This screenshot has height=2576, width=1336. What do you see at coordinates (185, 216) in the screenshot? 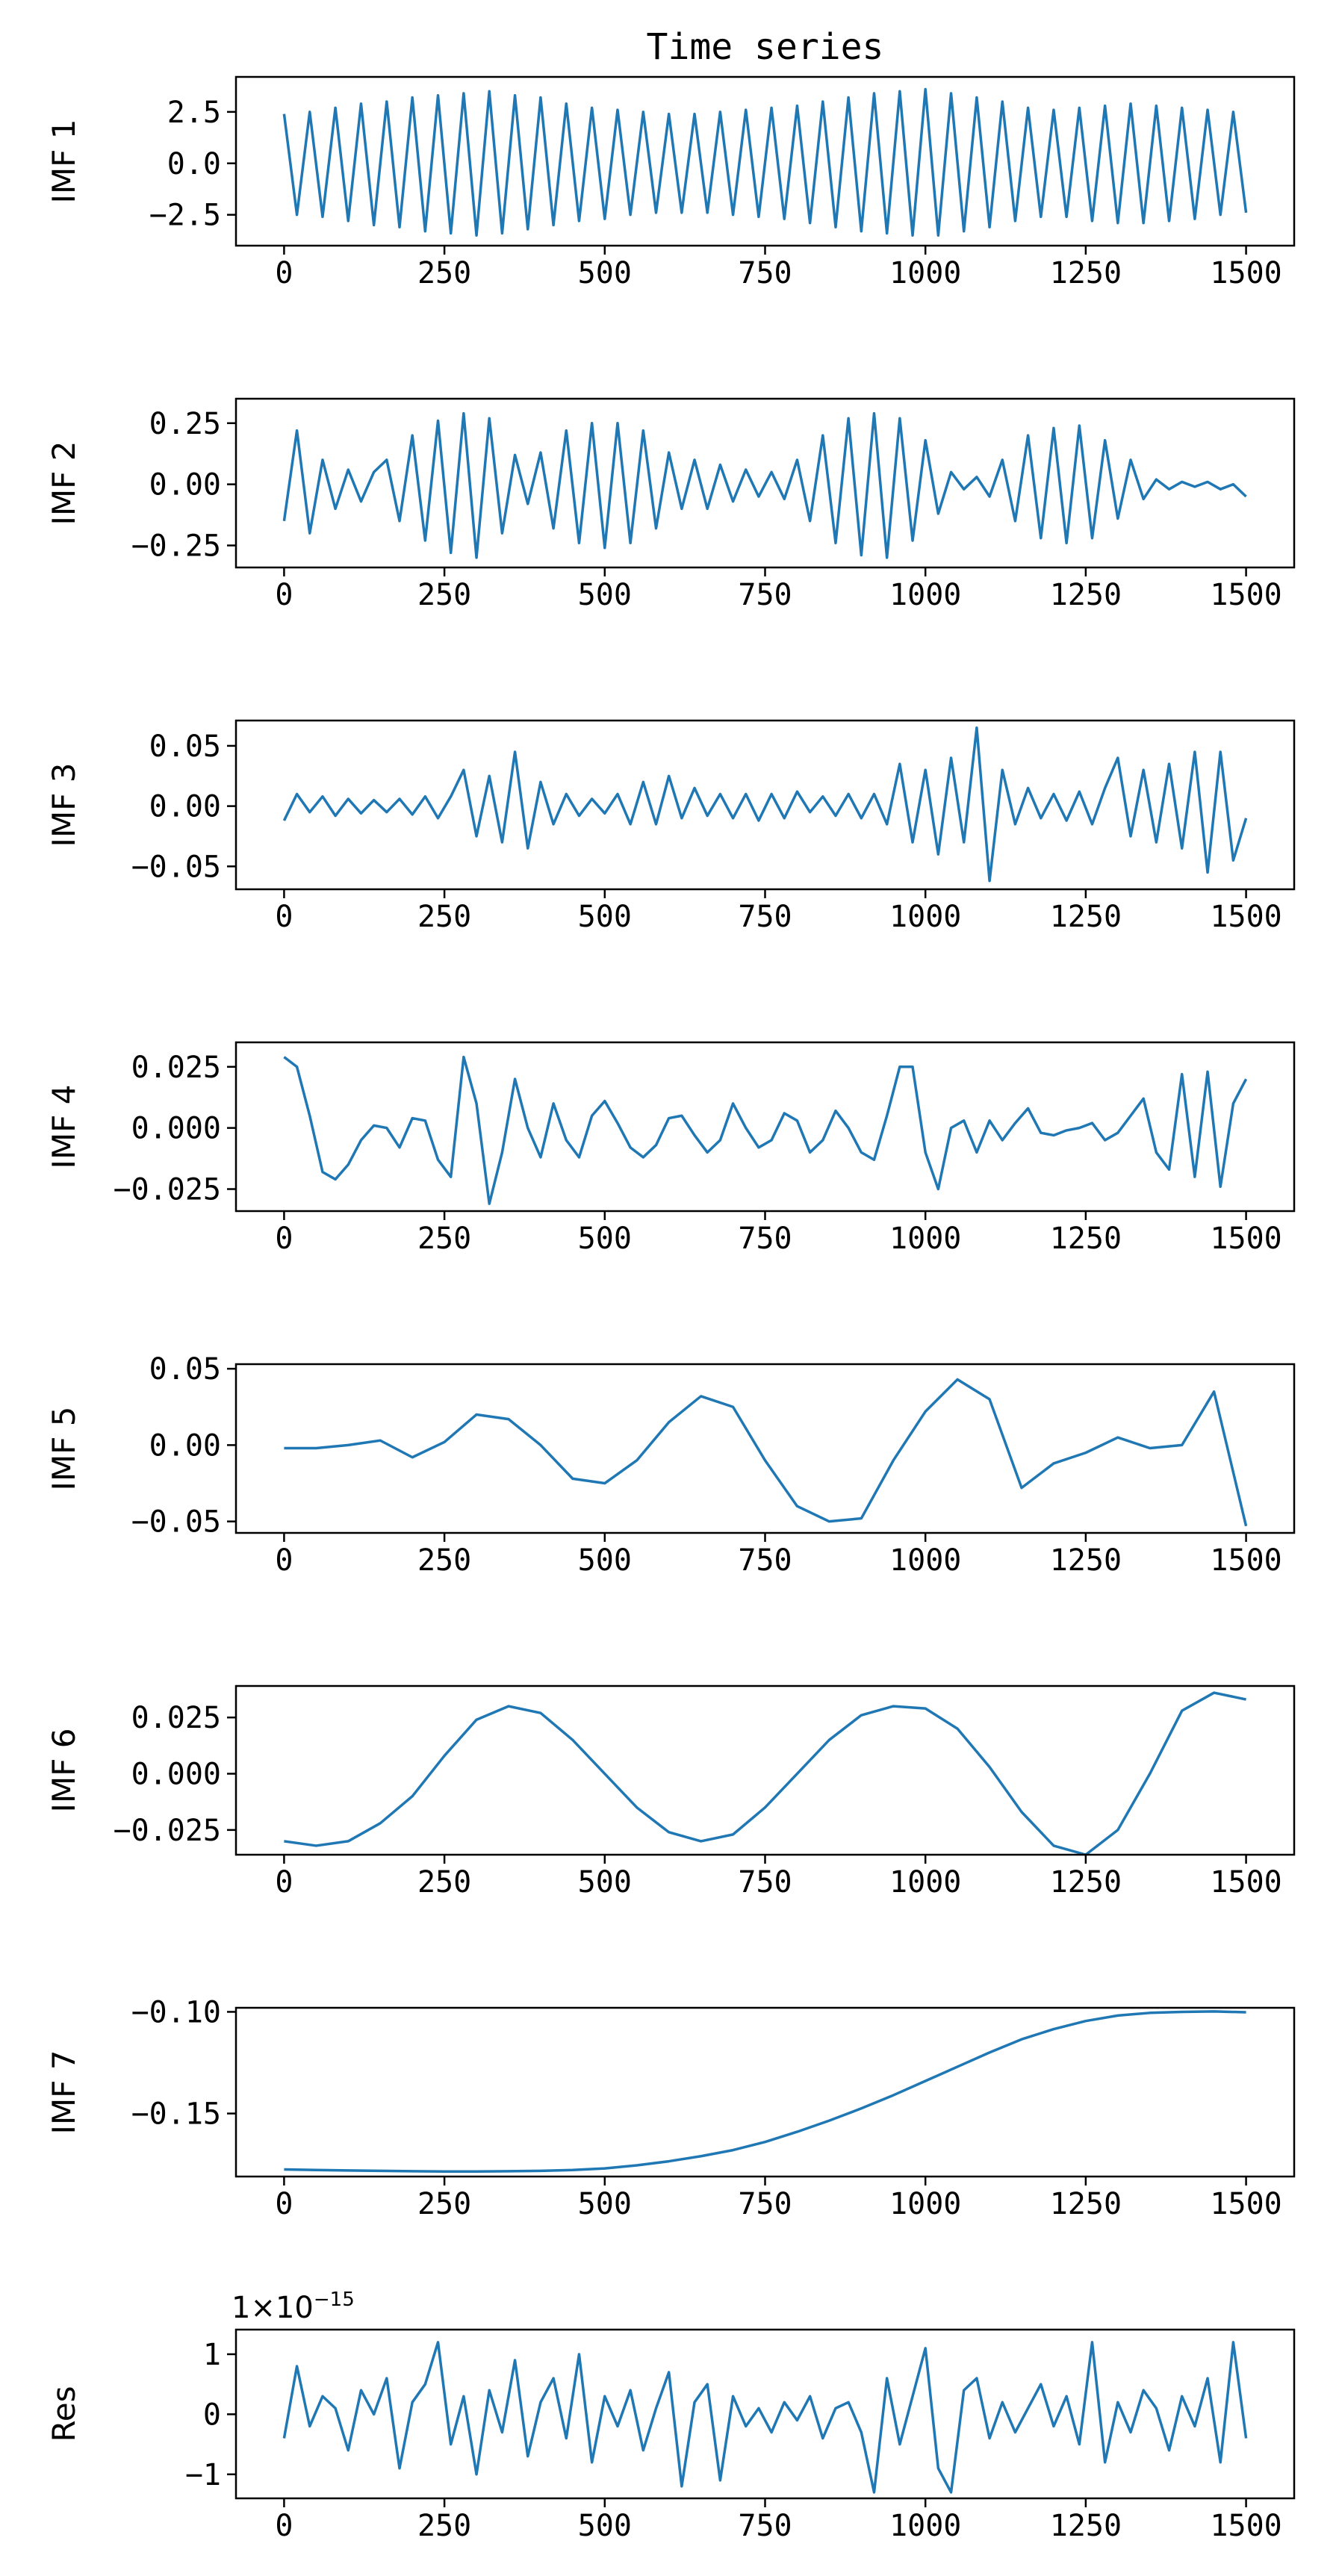
I see `y-tick-label: −2.5` at bounding box center [185, 216].